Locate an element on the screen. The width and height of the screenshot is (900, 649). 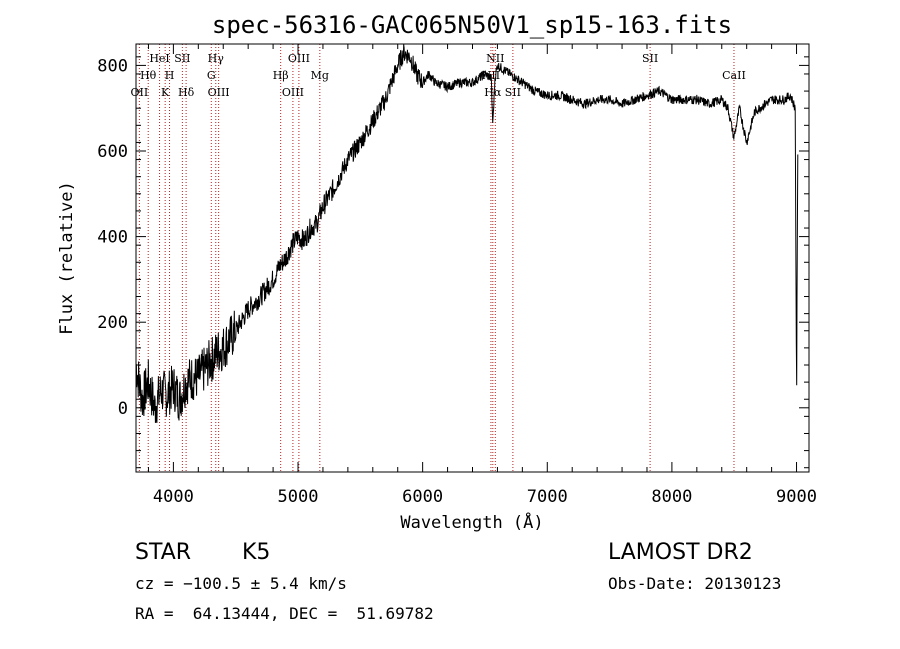
x-tick-label: 8000 is located at coordinates (671, 497).